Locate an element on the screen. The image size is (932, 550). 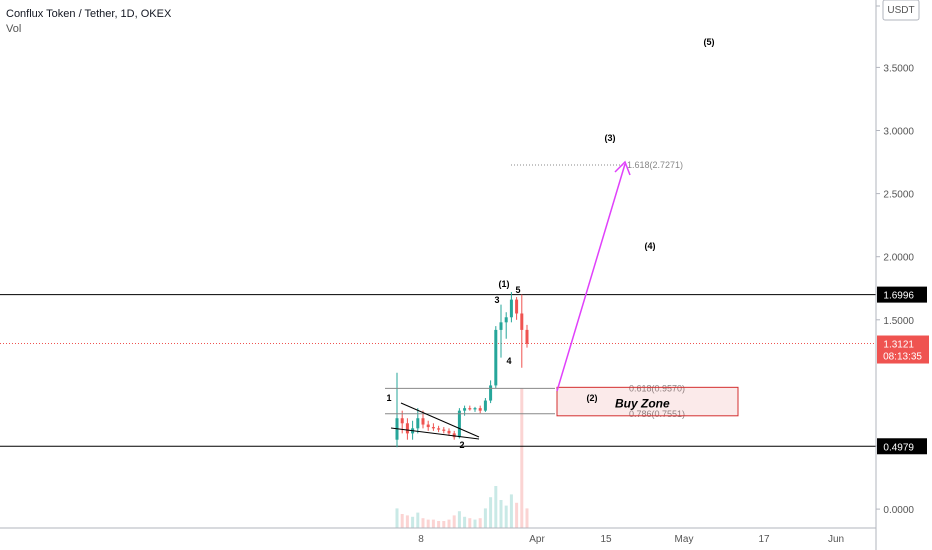
currency-badge is located at coordinates (901, 10).